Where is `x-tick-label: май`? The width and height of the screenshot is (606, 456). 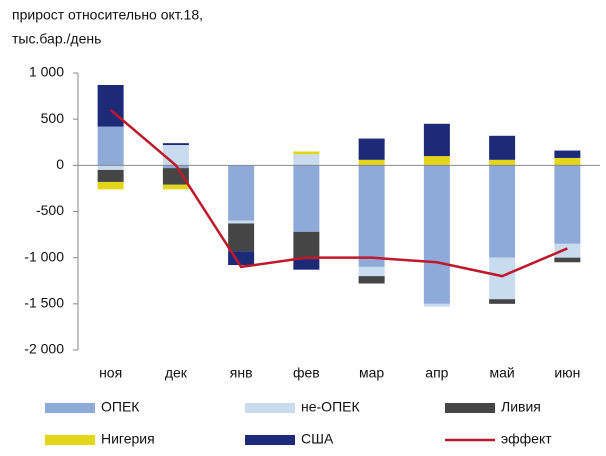 x-tick-label: май is located at coordinates (502, 373).